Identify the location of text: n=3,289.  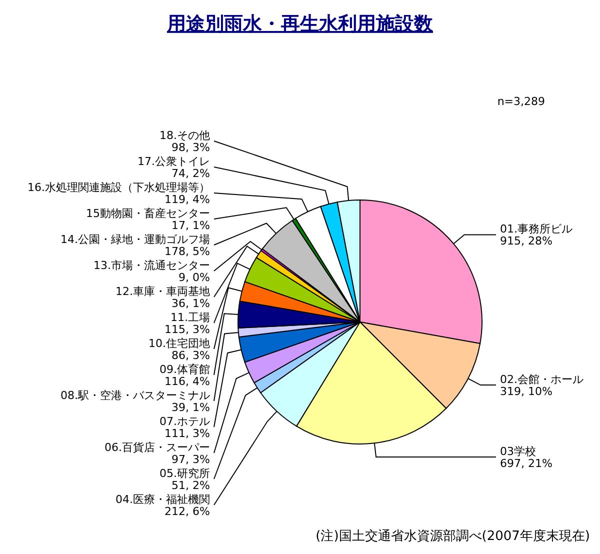
(521, 101).